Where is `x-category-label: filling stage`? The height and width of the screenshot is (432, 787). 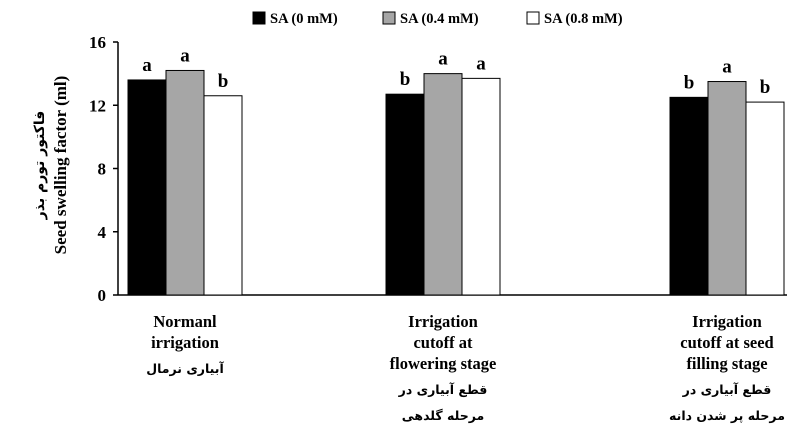
x-category-label: filling stage is located at coordinates (726, 363).